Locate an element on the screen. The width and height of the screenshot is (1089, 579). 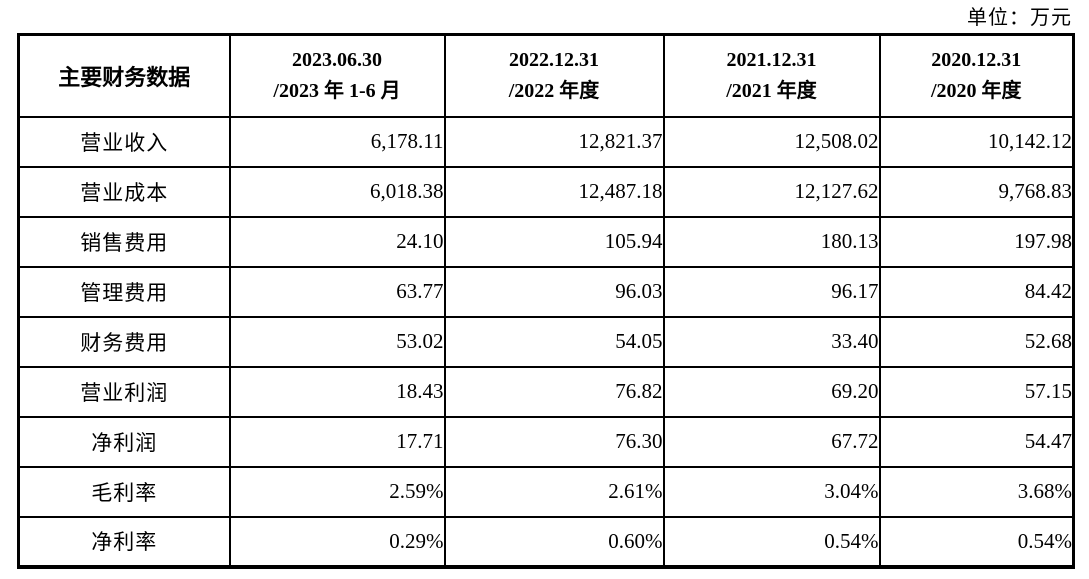
row-label: 营业收入 is located at coordinates (124, 141).